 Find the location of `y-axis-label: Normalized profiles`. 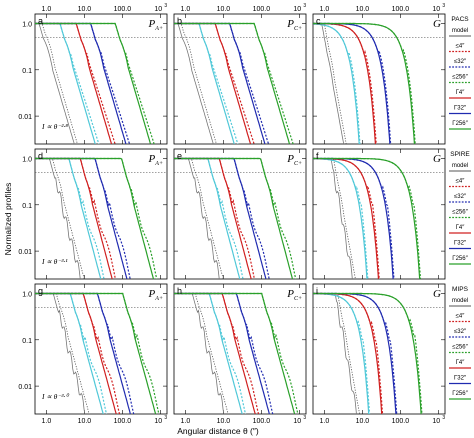

y-axis-label: Normalized profiles is located at coordinates (8, 219).